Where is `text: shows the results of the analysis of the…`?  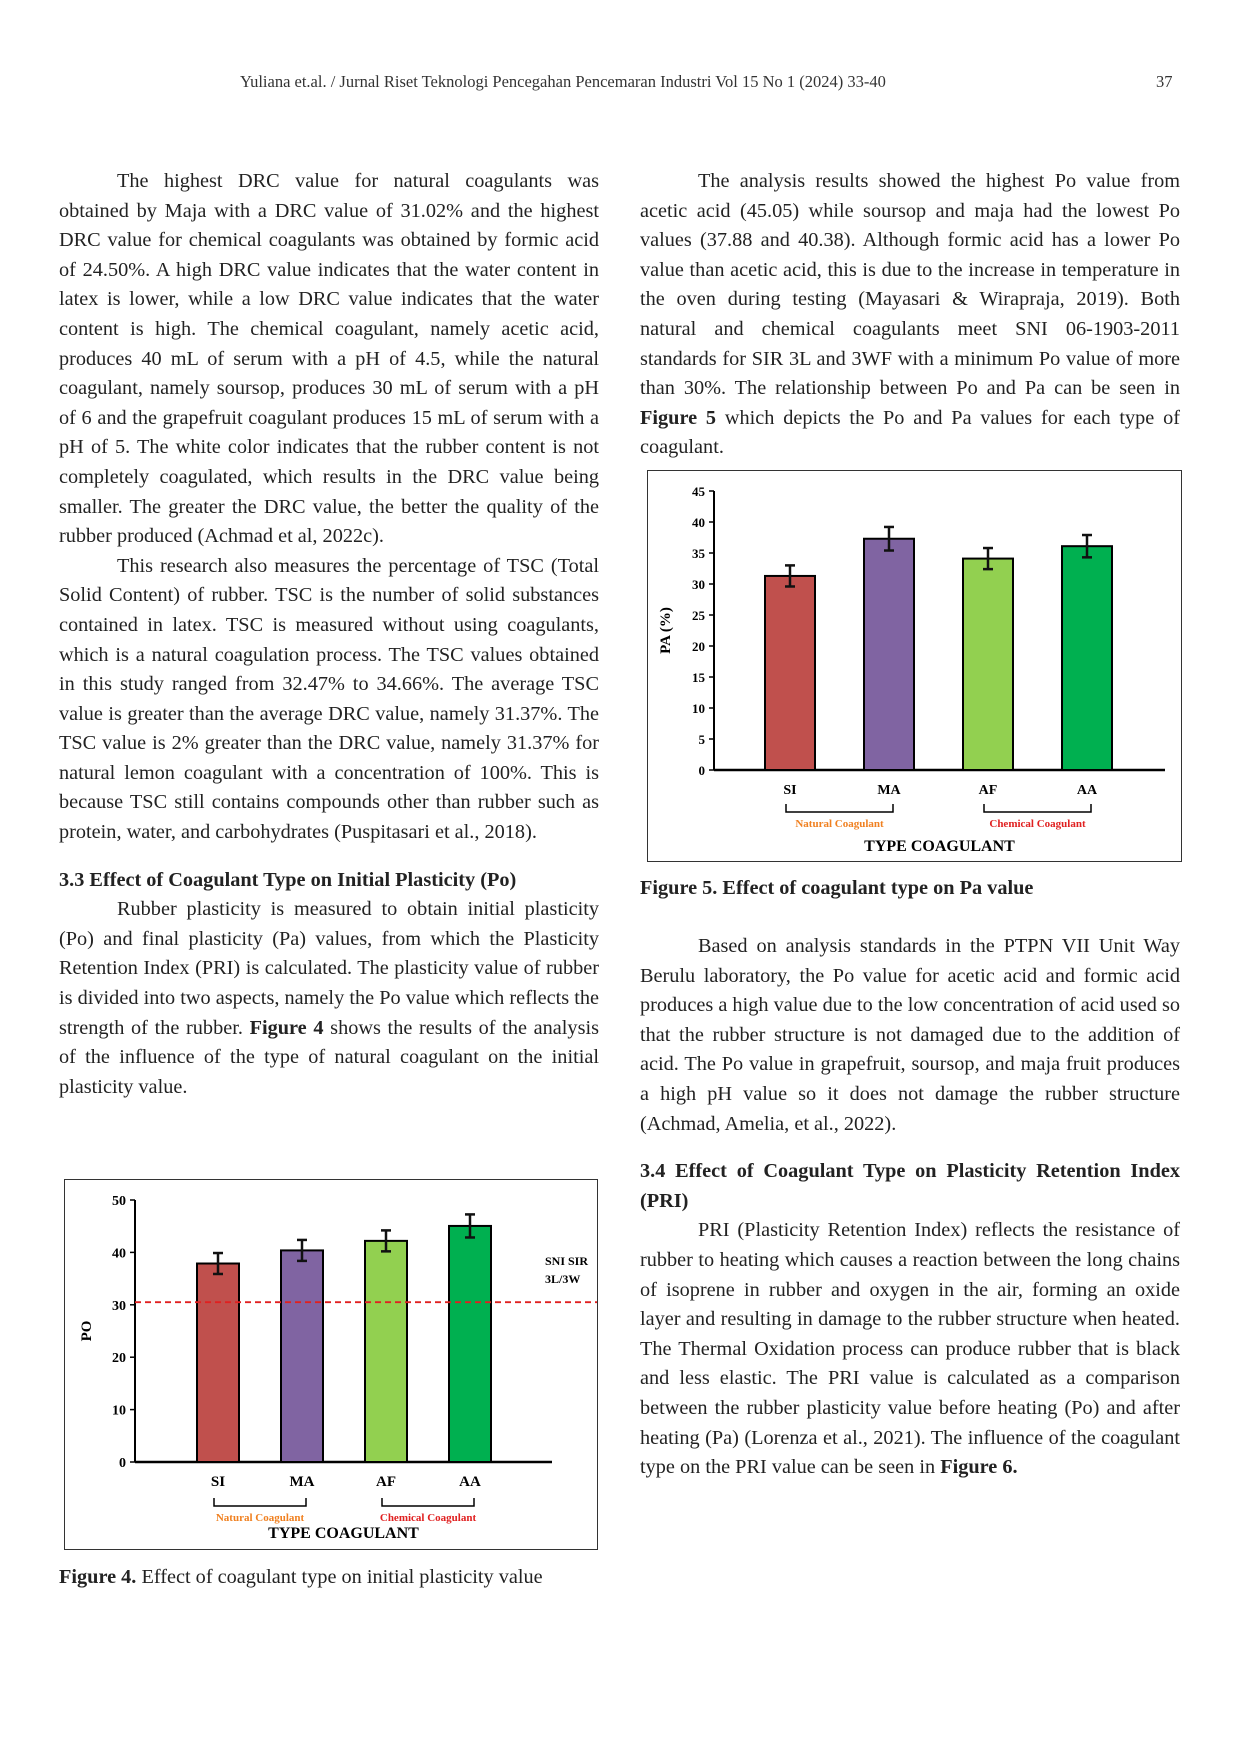
text: shows the results of the analysis of the… is located at coordinates (329, 1057).